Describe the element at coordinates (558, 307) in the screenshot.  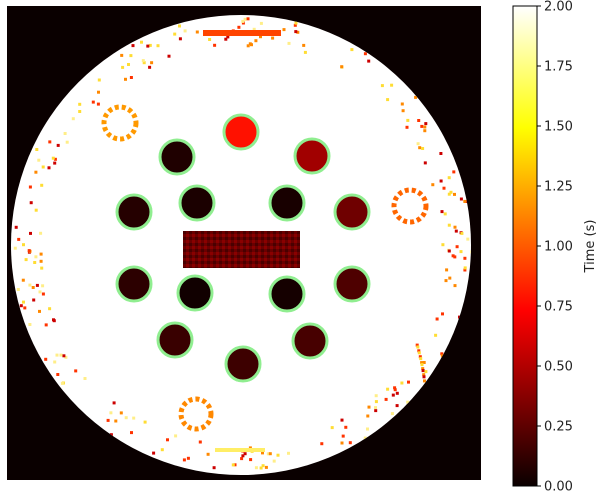
I see `colorbar-tick-label: 0.75` at that location.